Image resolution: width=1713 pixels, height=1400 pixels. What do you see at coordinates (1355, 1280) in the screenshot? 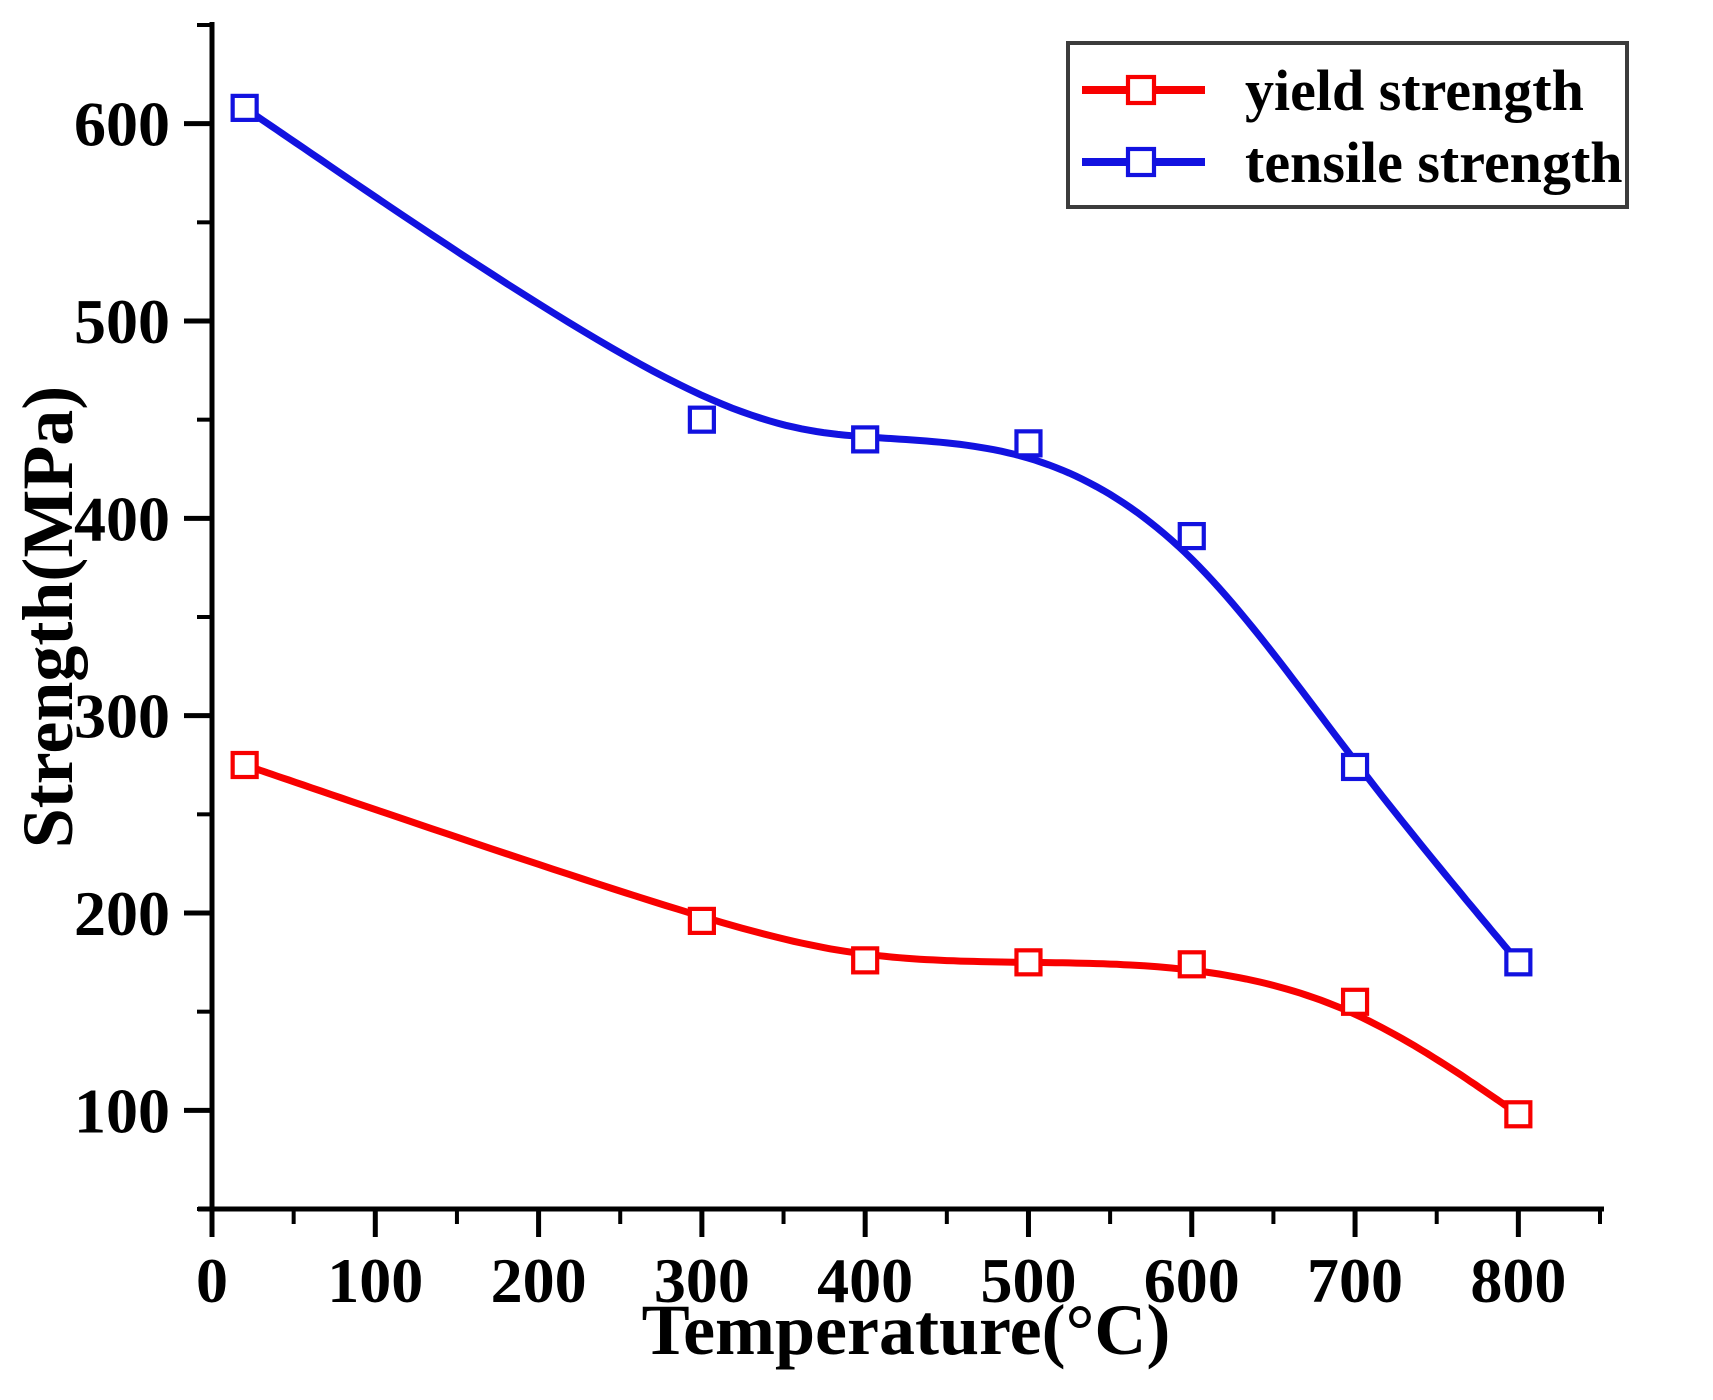
I see `x-tick-label: 700` at bounding box center [1355, 1280].